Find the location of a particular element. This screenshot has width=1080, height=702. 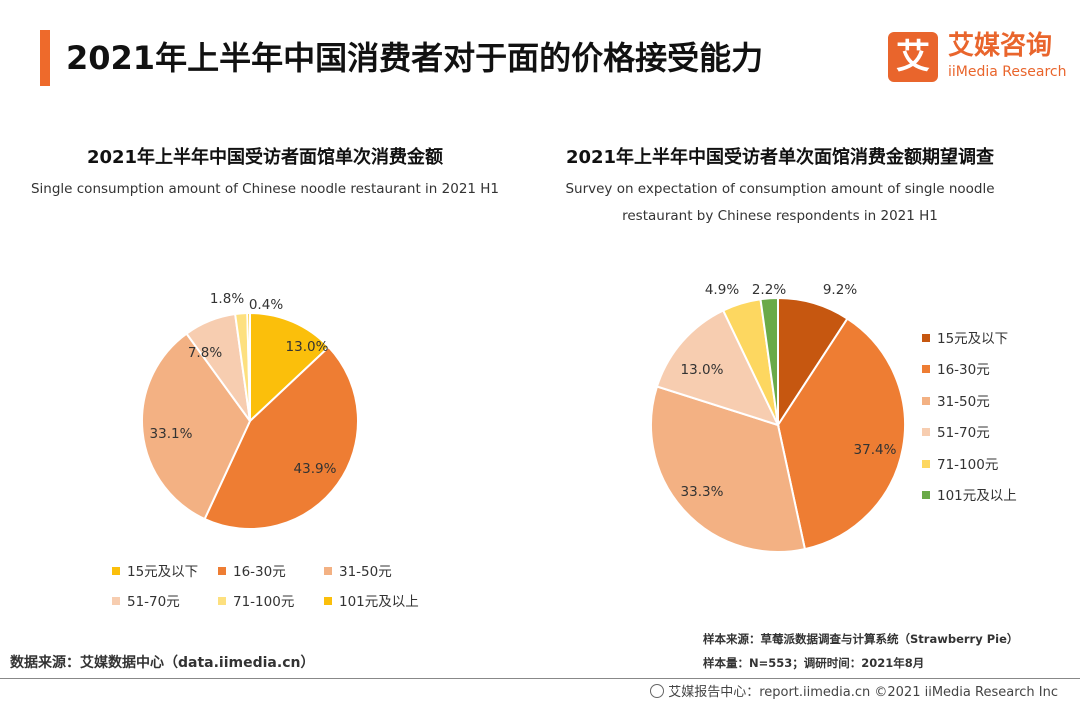

slice-data-label: 33.1% is located at coordinates (171, 434).